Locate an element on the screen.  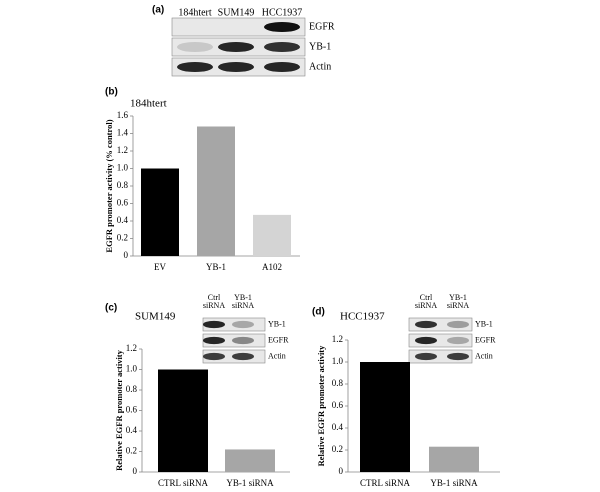
y-axis-label: EGFR promoter activity (% control) is located at coordinates (109, 185).